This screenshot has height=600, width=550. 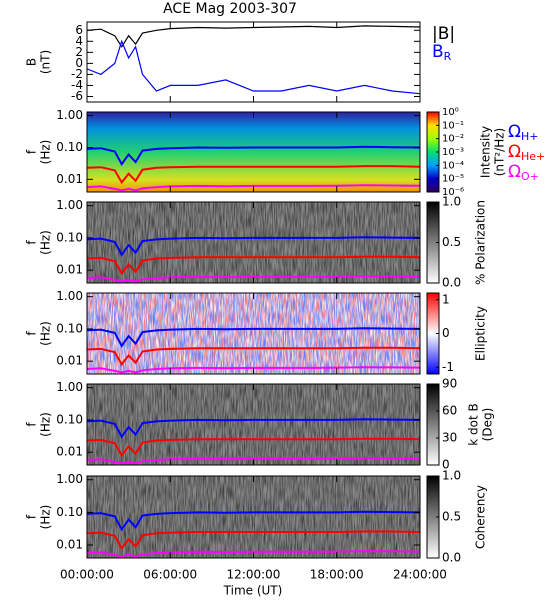 What do you see at coordinates (448, 367) in the screenshot?
I see `colorbar-tick-label: -1` at bounding box center [448, 367].